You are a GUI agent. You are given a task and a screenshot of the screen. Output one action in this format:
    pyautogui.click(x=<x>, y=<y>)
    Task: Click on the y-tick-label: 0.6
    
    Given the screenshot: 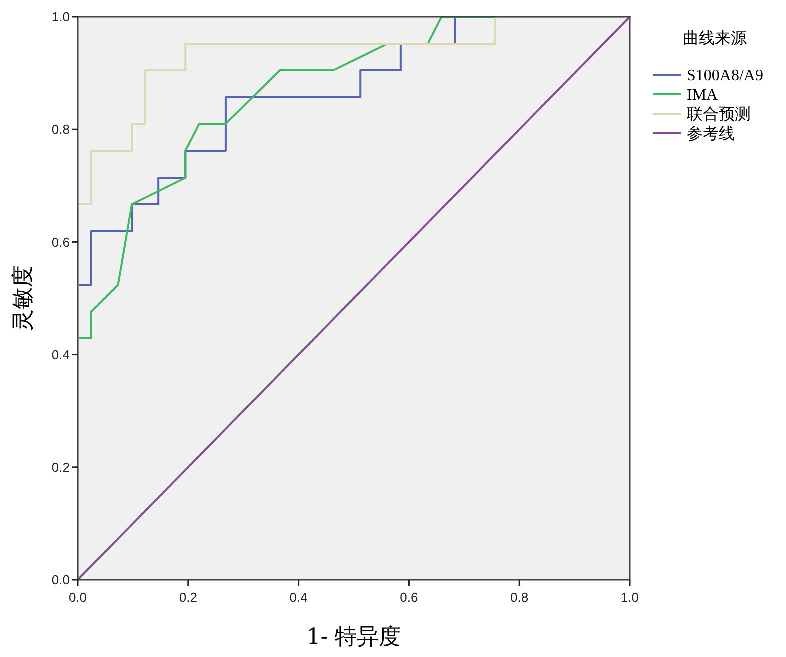 What is the action you would take?
    pyautogui.click(x=61, y=242)
    